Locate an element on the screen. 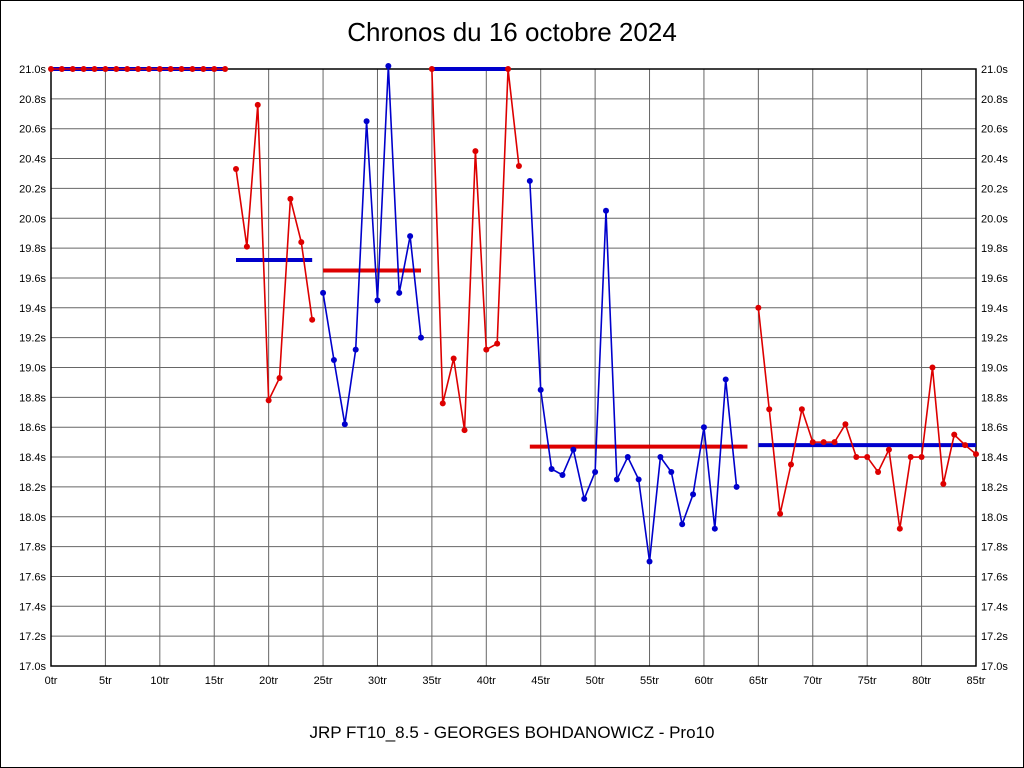  y-axis-tick-label-left: 17.0s is located at coordinates (32, 667).